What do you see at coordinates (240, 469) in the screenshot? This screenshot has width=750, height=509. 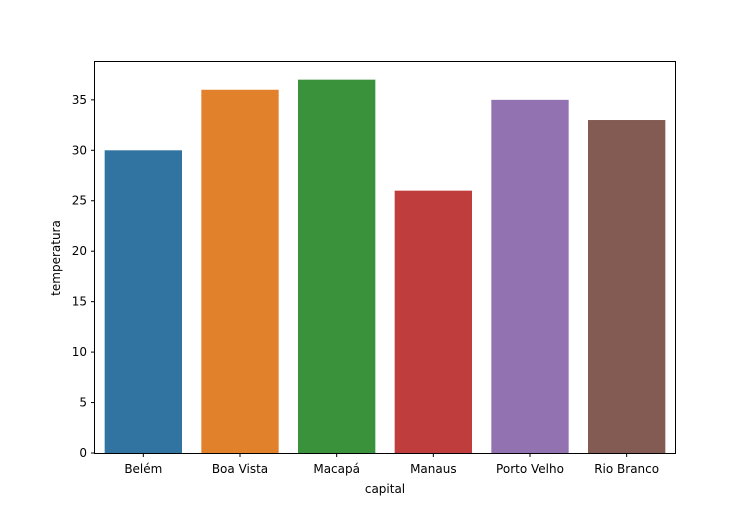 I see `x-tick-label: Boa Vista` at bounding box center [240, 469].